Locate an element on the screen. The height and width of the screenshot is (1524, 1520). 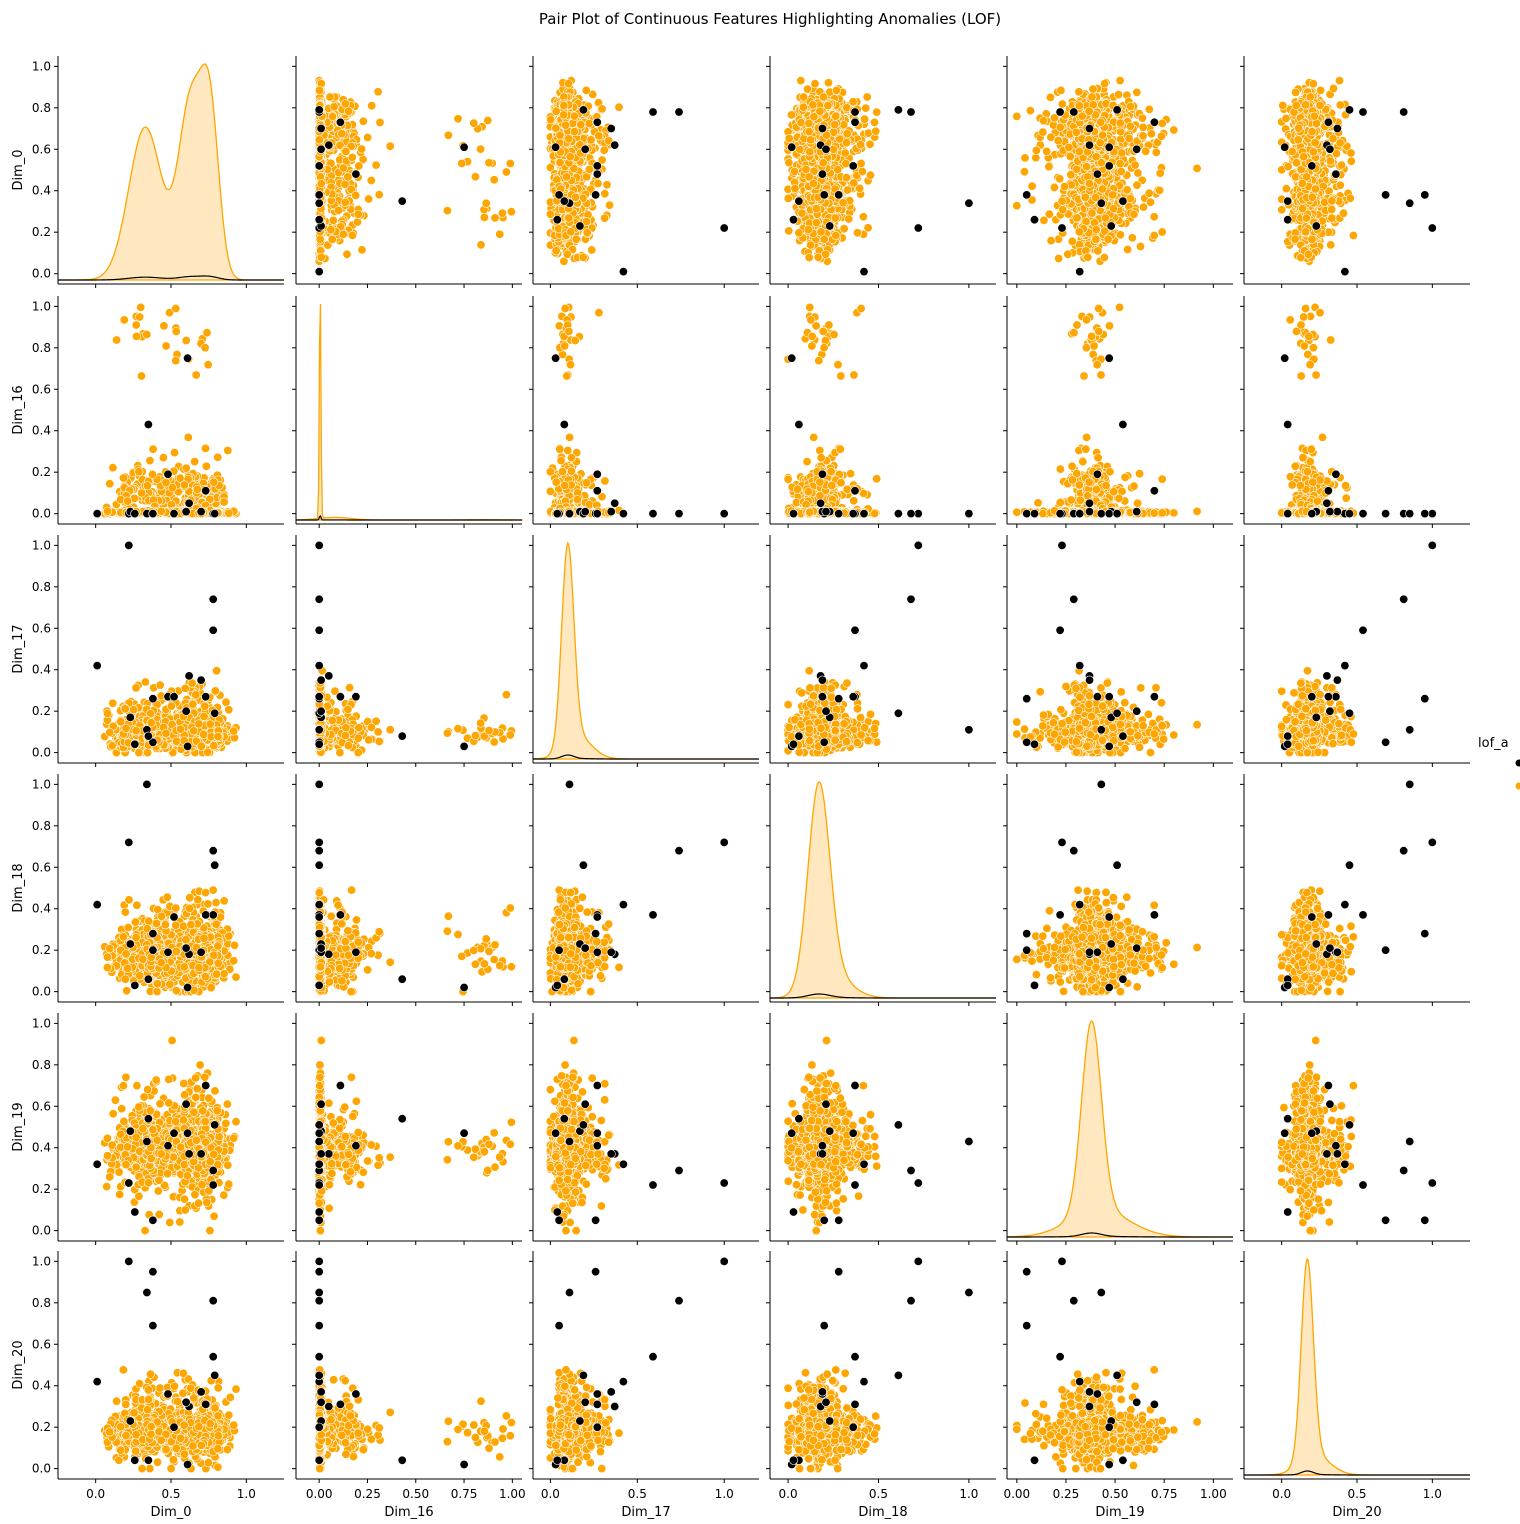
y-tick-label: 0.8 is located at coordinates (41, 108).